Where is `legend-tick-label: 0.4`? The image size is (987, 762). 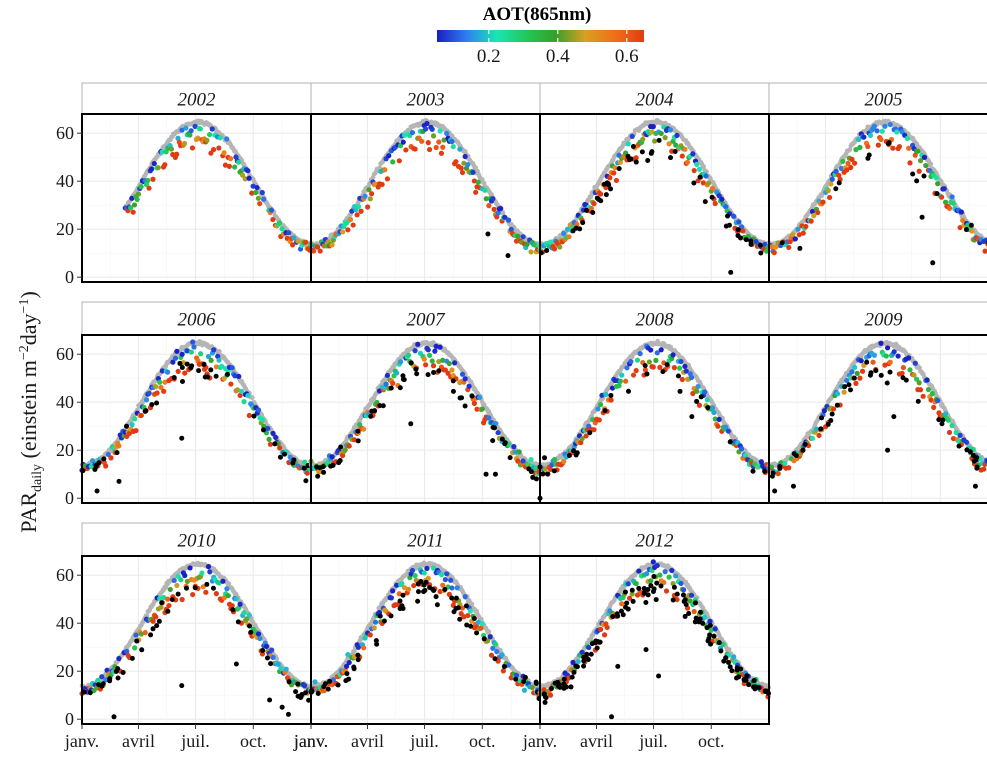
legend-tick-label: 0.4 is located at coordinates (558, 56).